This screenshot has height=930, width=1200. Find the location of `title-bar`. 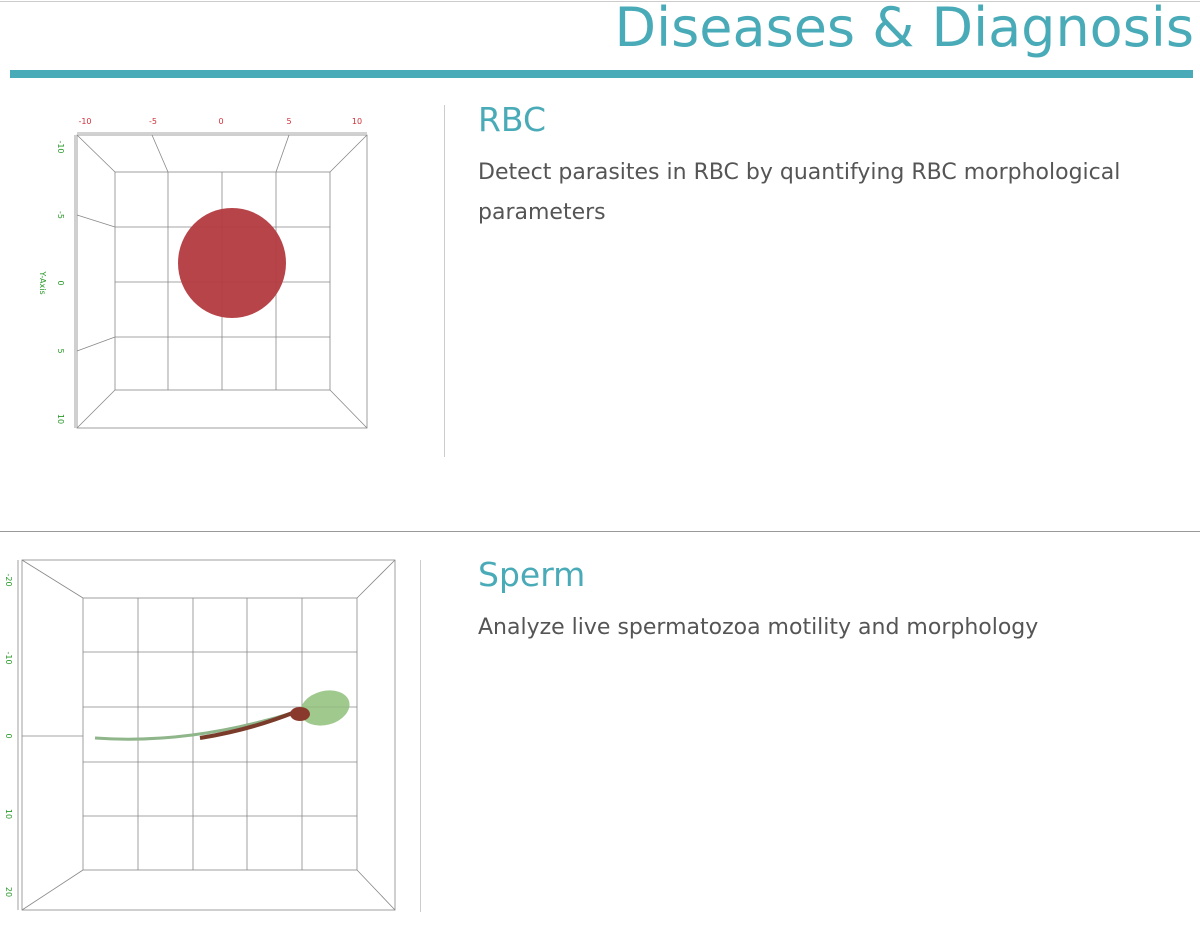

title-bar is located at coordinates (601, 74).